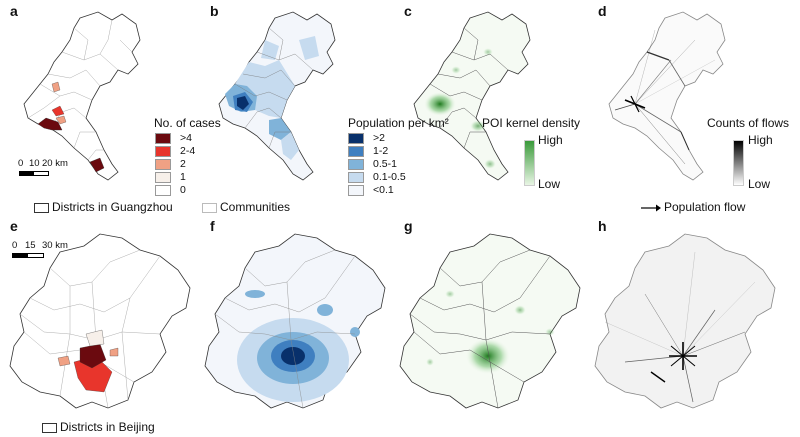  I want to click on panel-label-d: d, so click(602, 11).